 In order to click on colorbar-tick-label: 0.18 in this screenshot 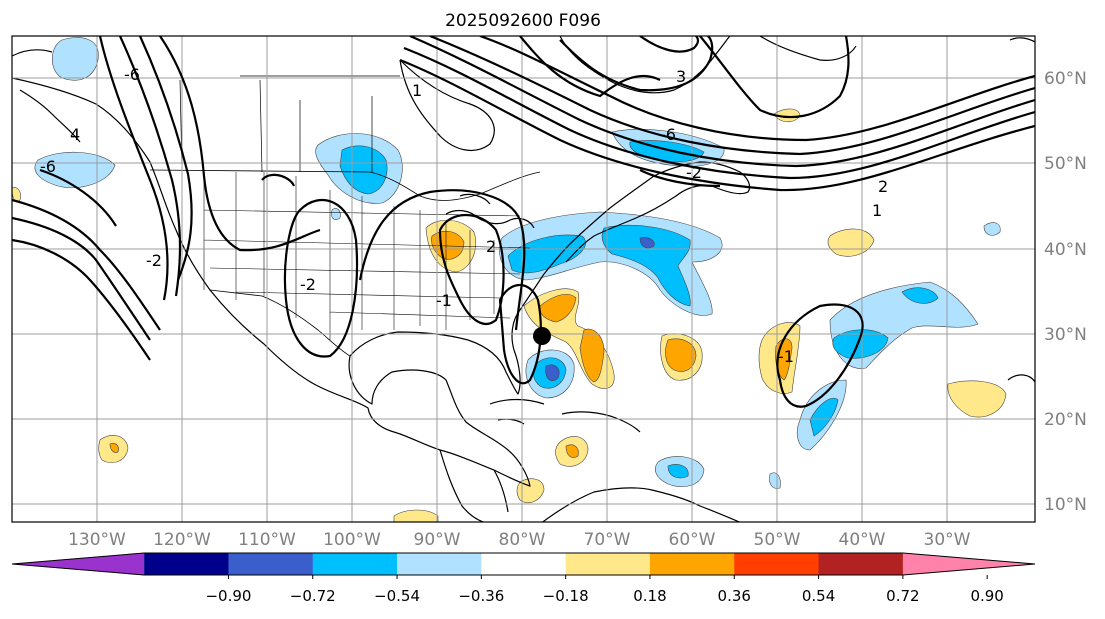, I will do `click(649, 596)`.